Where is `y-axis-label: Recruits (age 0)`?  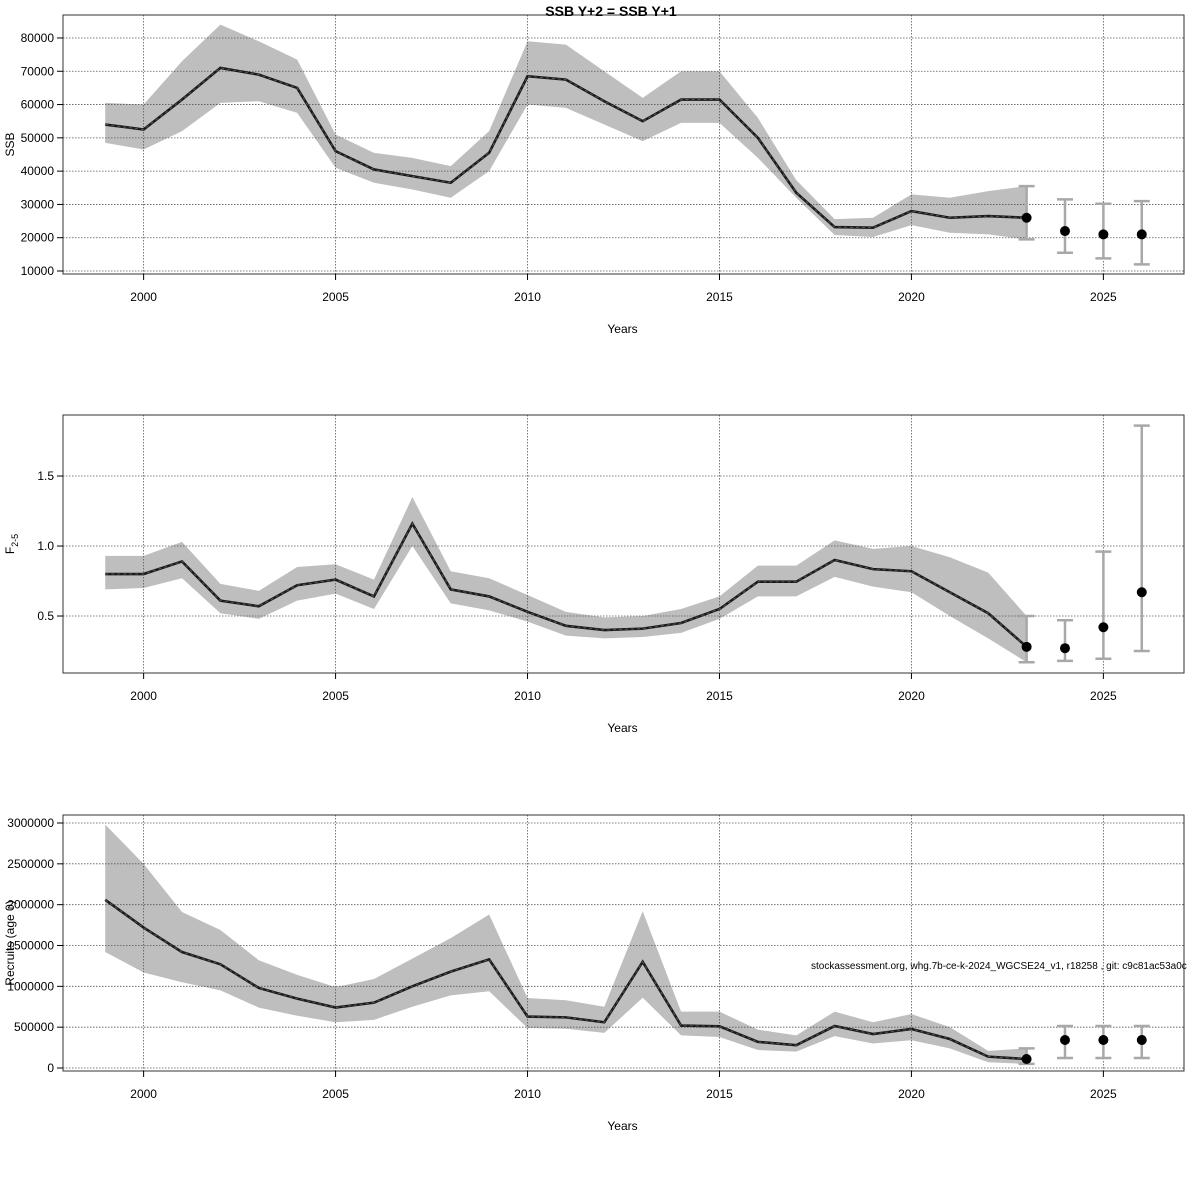 y-axis-label: Recruits (age 0) is located at coordinates (10, 942).